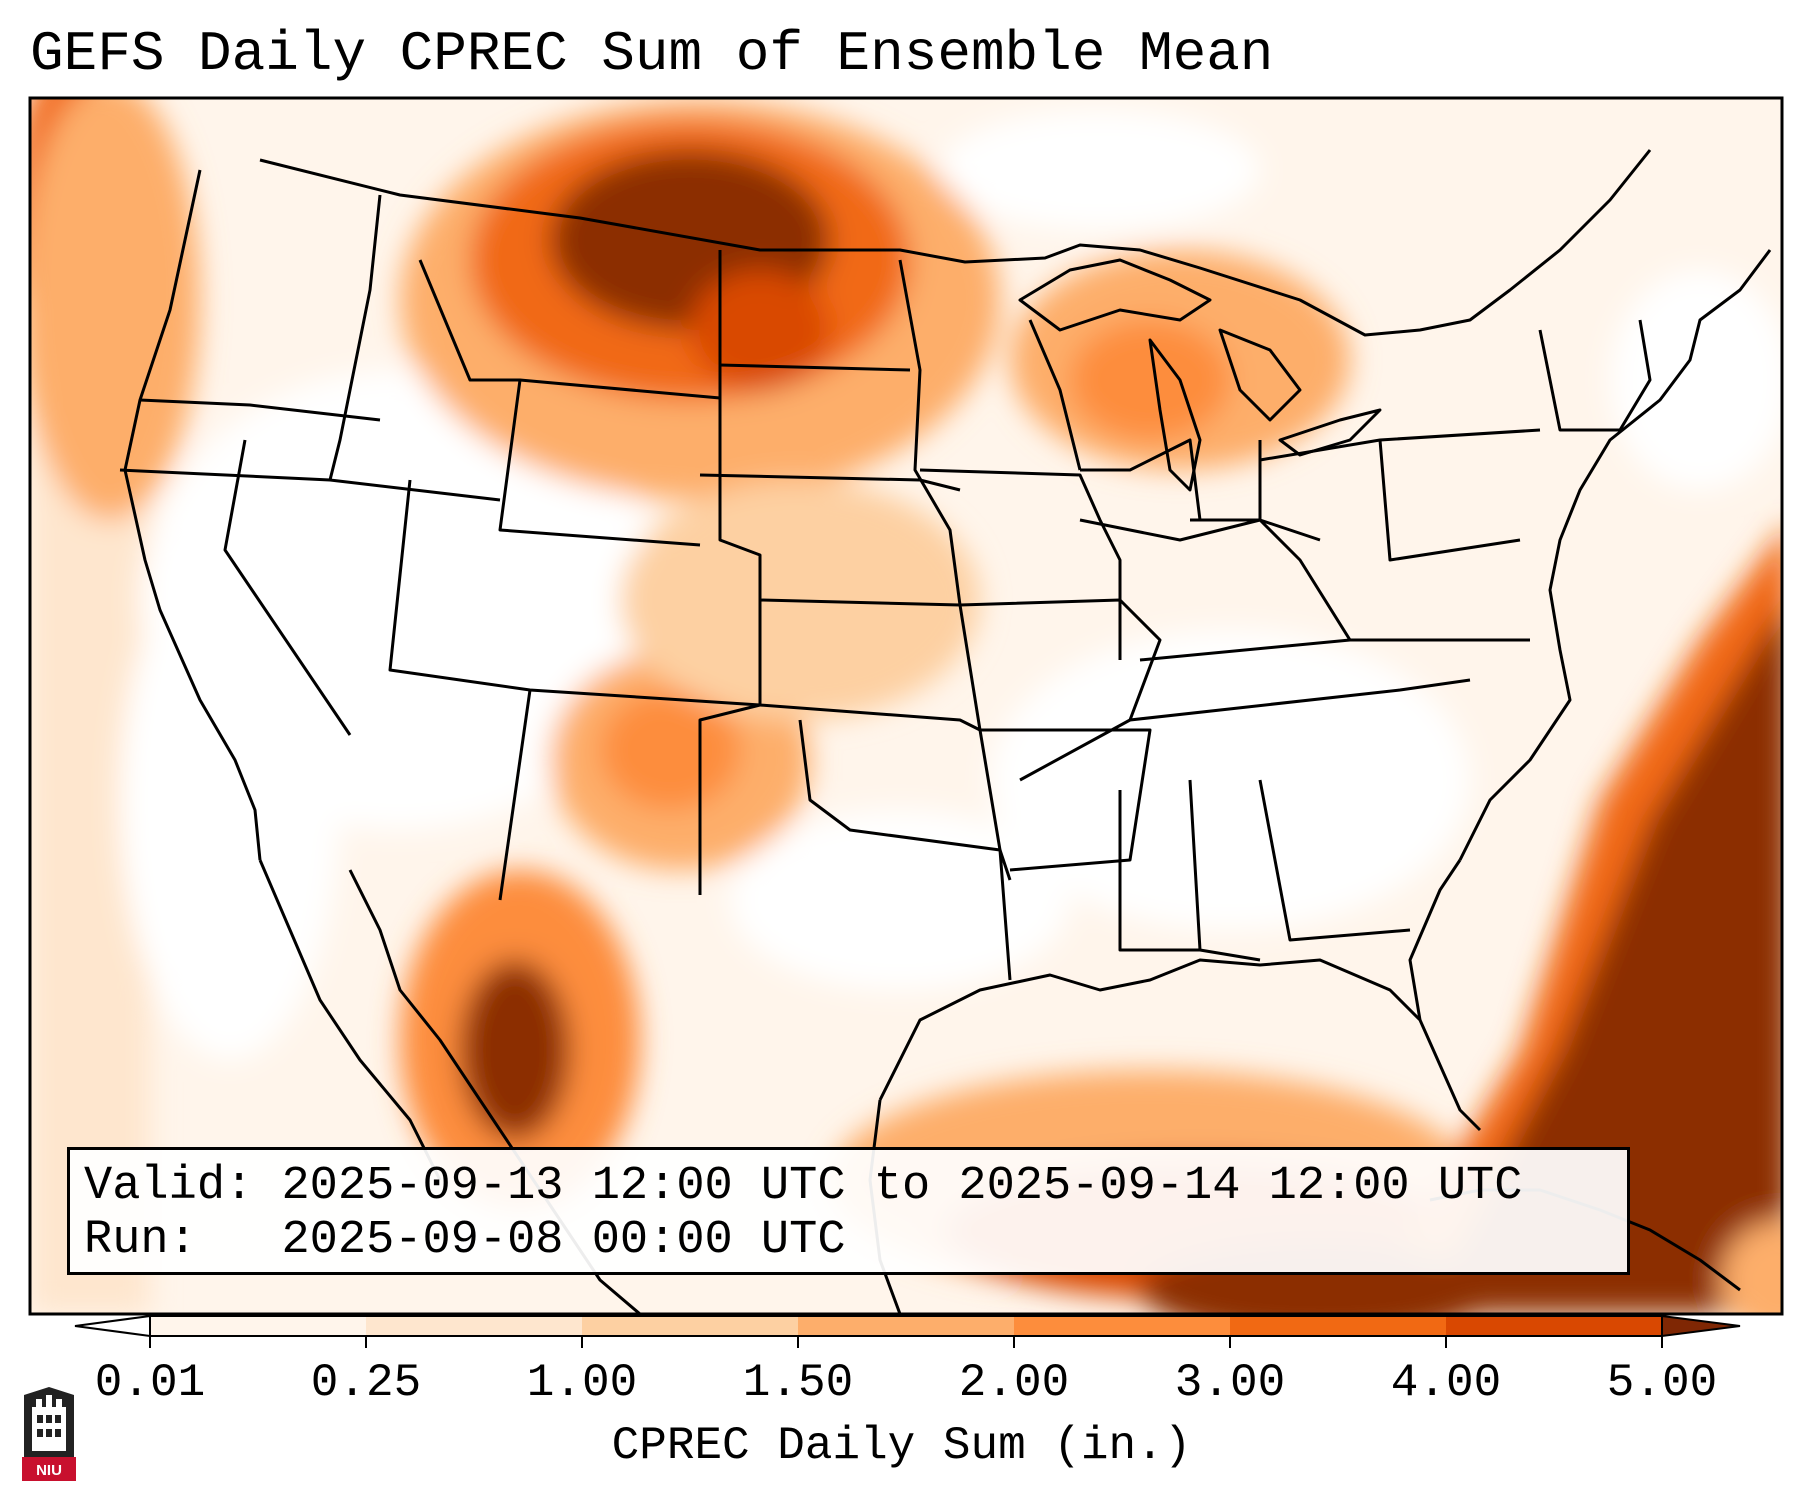  I want to click on precip-region-michigan, so click(1150, 380).